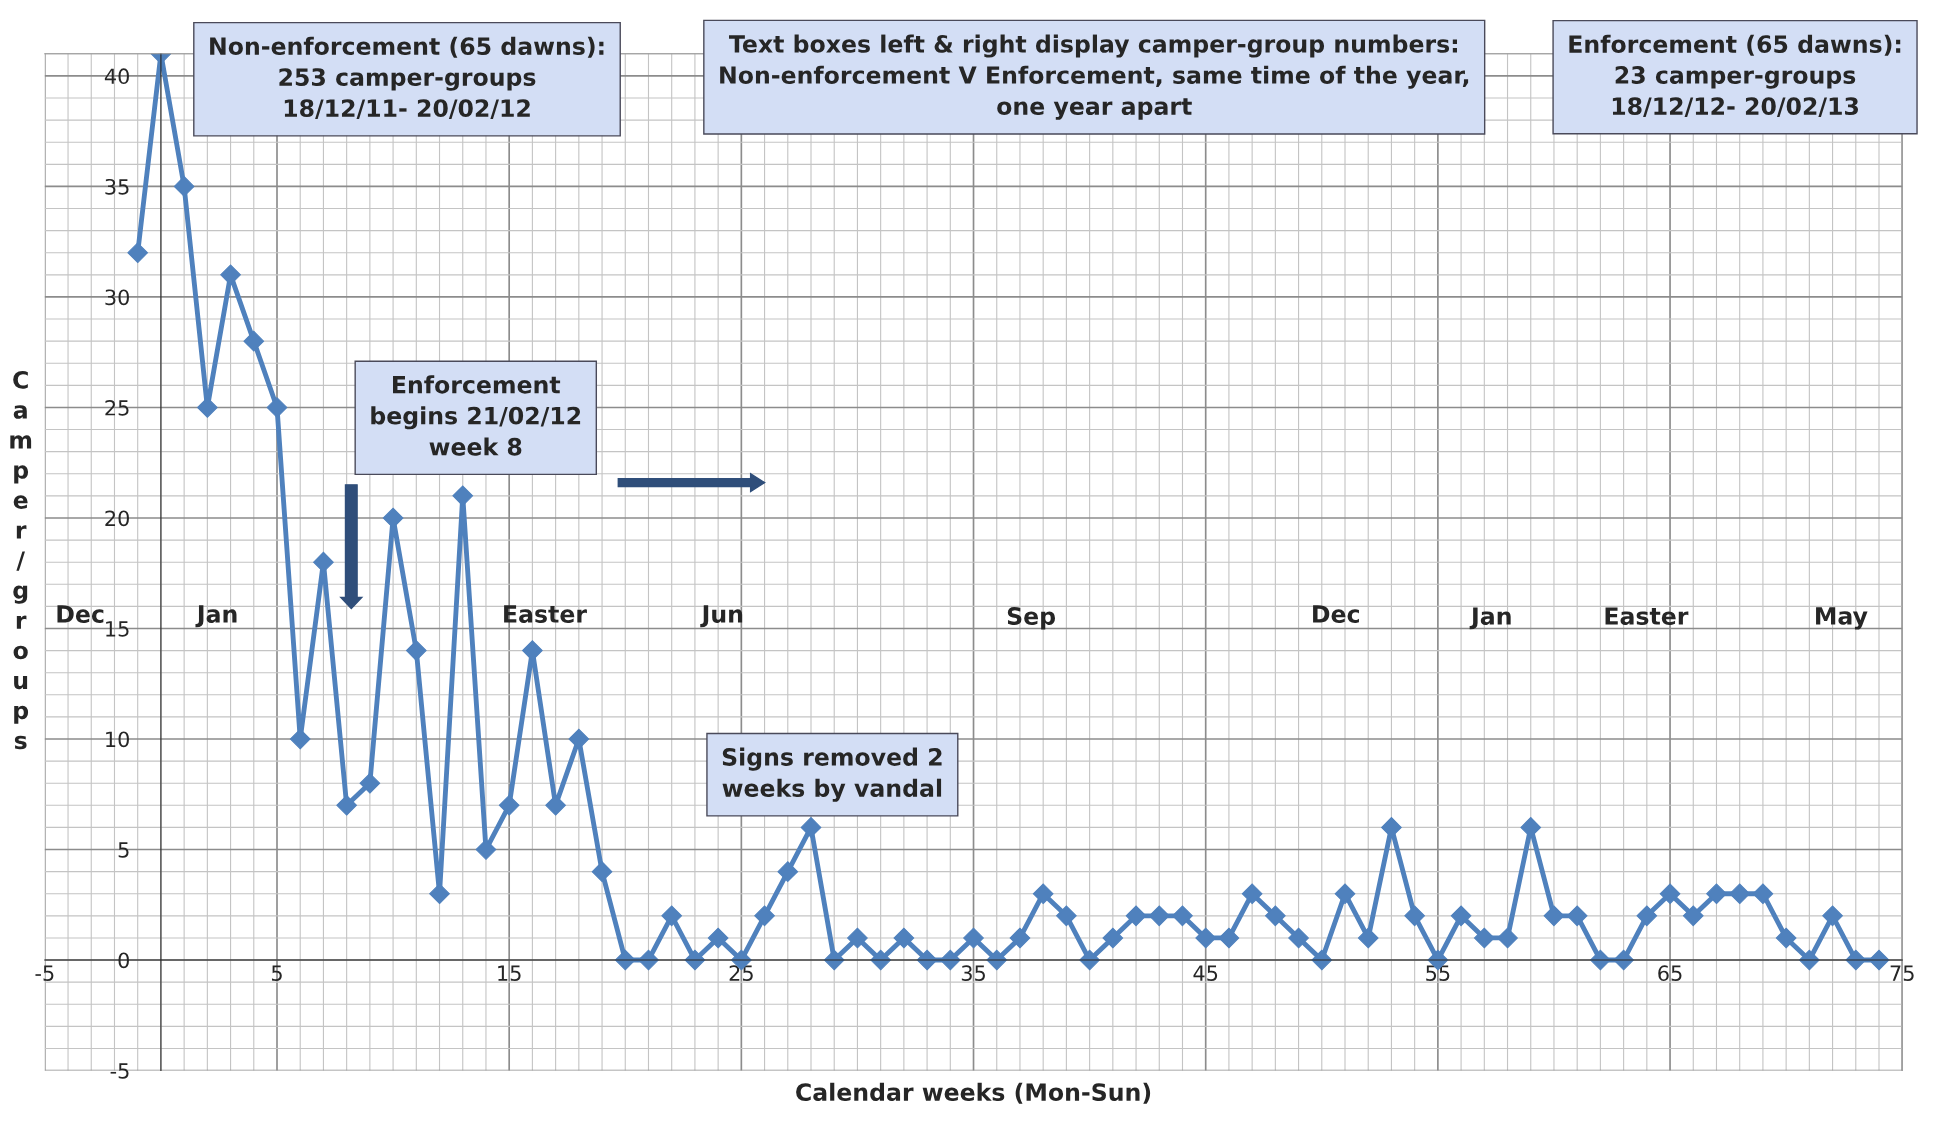 The width and height of the screenshot is (1949, 1121). Describe the element at coordinates (119, 1071) in the screenshot. I see `y-tick-label: -5` at that location.